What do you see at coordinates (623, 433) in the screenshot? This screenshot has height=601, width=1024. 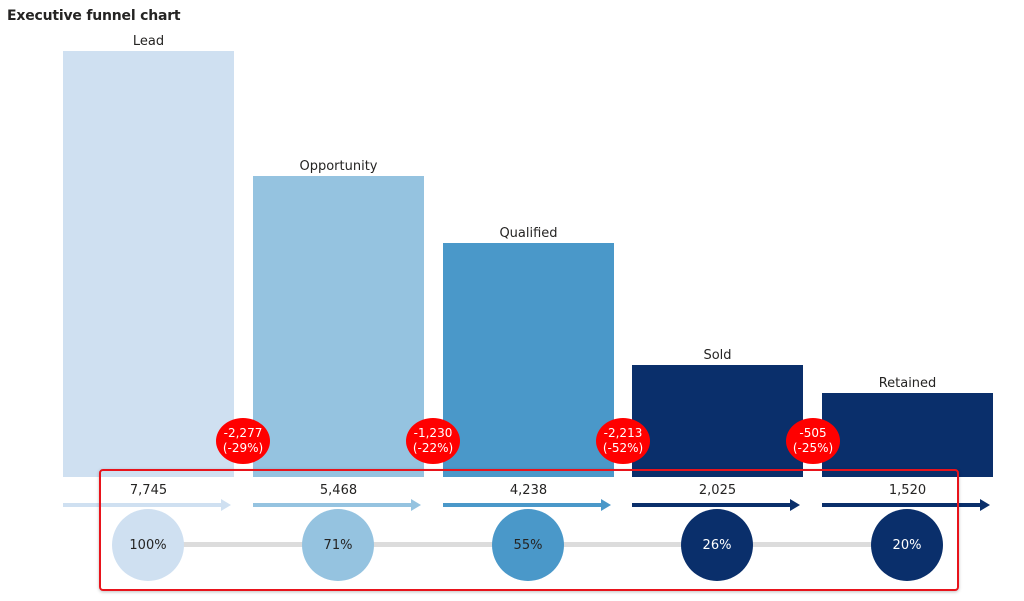 I see `drop-delta: -2,213` at bounding box center [623, 433].